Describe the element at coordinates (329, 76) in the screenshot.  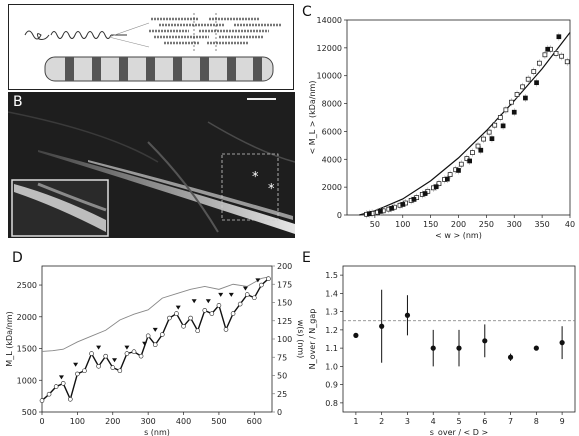
I see `y-tick-label: 10000` at that location.